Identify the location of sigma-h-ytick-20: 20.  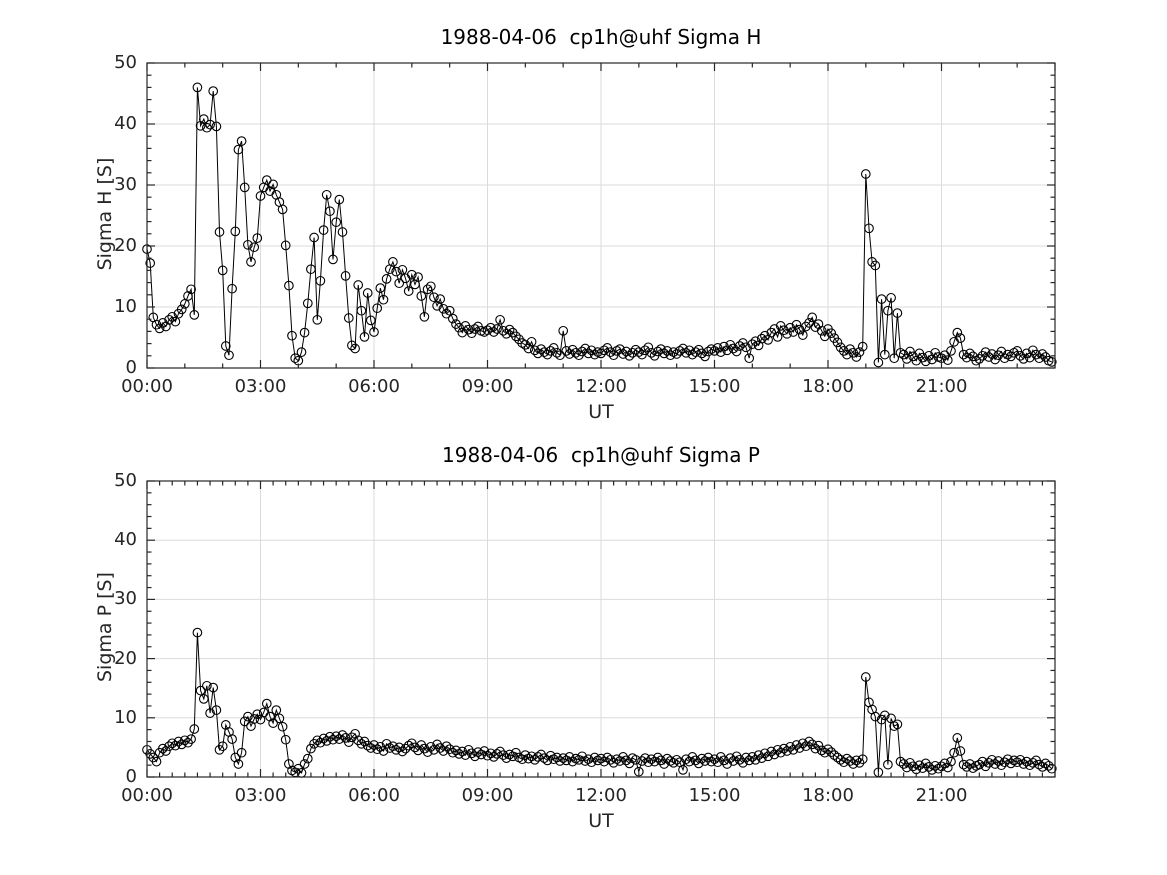
(125, 245).